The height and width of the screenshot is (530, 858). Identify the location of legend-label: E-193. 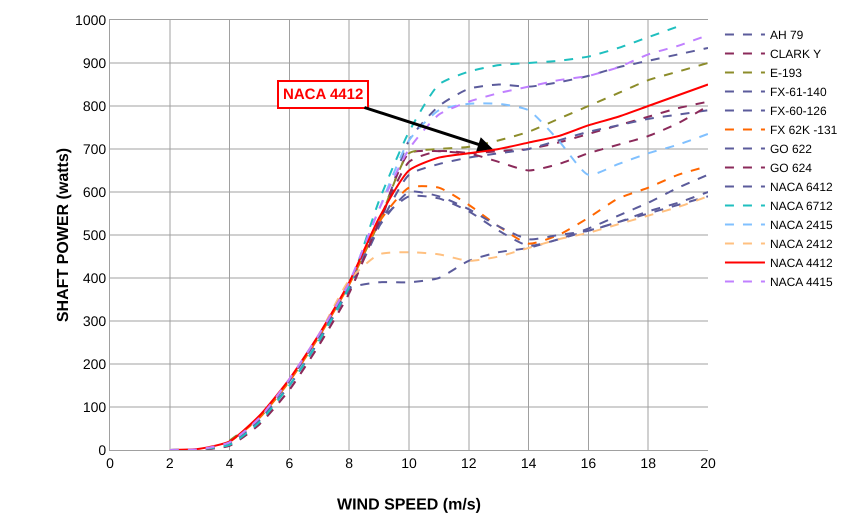
(786, 73).